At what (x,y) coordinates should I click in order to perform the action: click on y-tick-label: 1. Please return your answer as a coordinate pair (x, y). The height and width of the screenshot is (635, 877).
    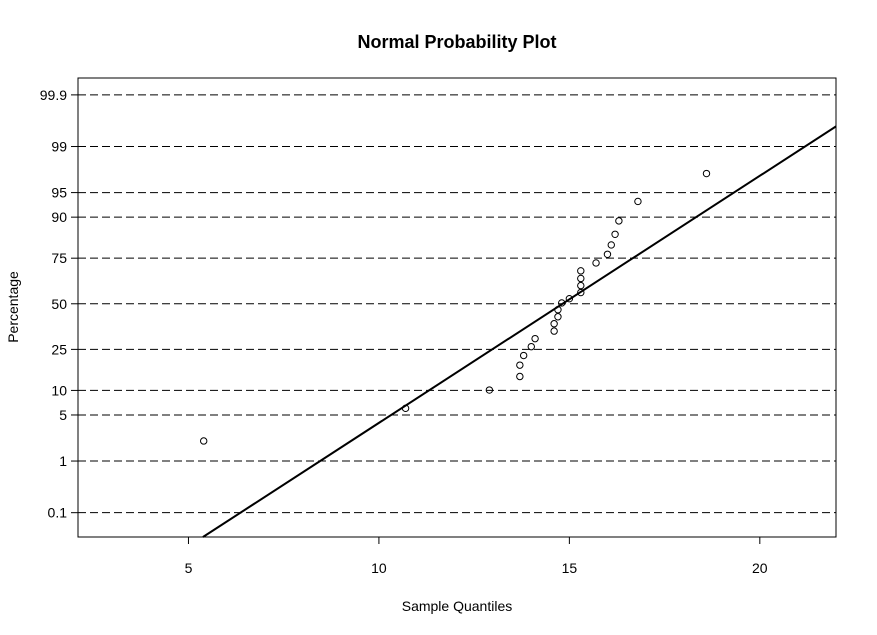
    Looking at the image, I should click on (63, 461).